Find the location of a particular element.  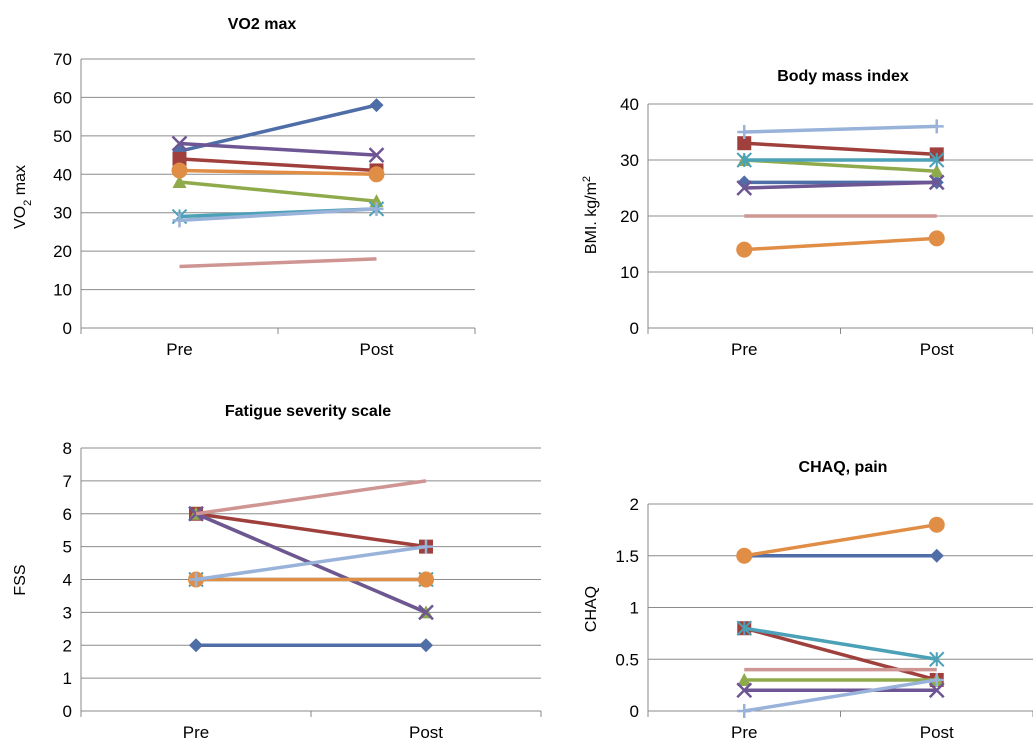

y-tick-label: 4 is located at coordinates (67, 580).